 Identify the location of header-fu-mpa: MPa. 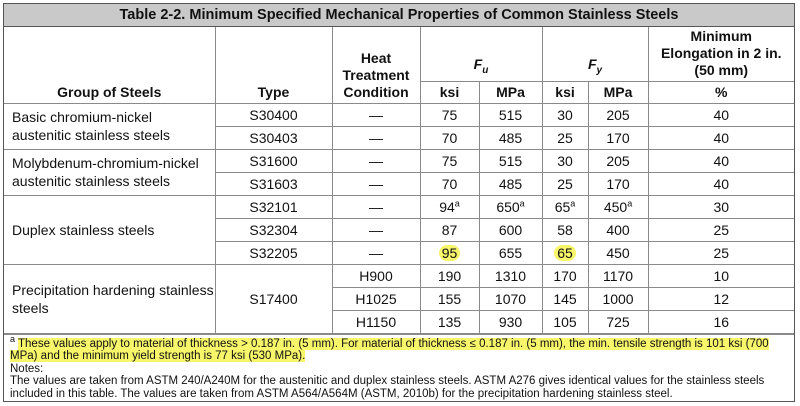
(510, 92).